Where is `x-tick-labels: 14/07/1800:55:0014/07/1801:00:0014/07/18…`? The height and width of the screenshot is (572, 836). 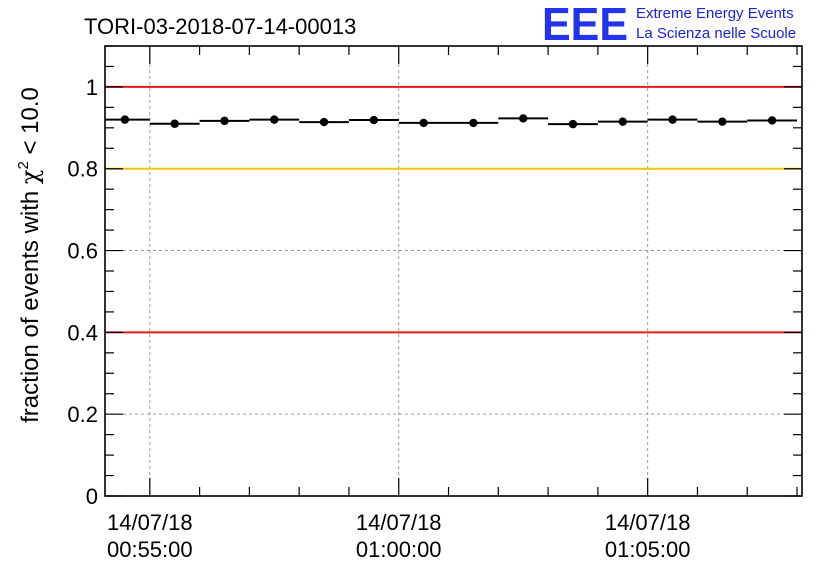 x-tick-labels: 14/07/1800:55:0014/07/1801:00:0014/07/18… is located at coordinates (398, 536).